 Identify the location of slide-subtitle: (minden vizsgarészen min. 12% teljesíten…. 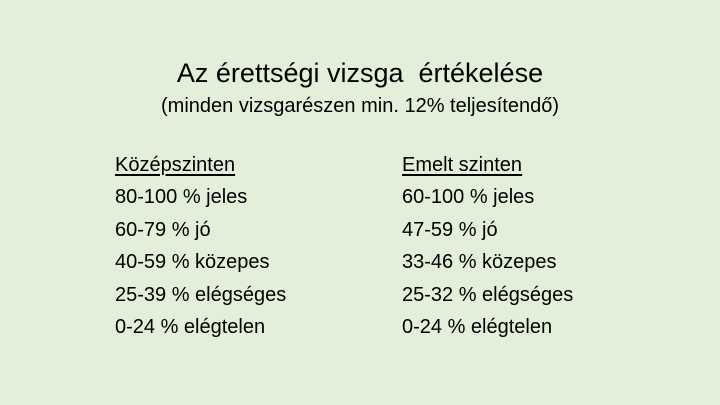
(360, 106).